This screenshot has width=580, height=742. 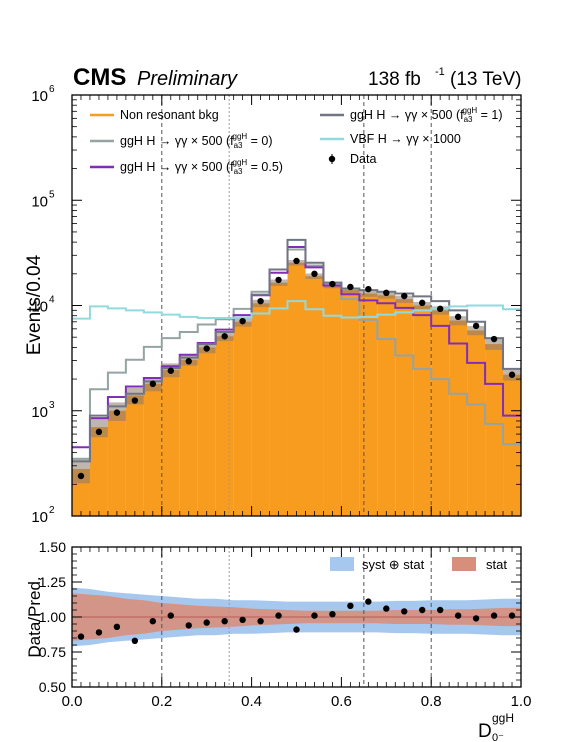 I want to click on energy-label: (13 TeV), so click(x=485, y=79).